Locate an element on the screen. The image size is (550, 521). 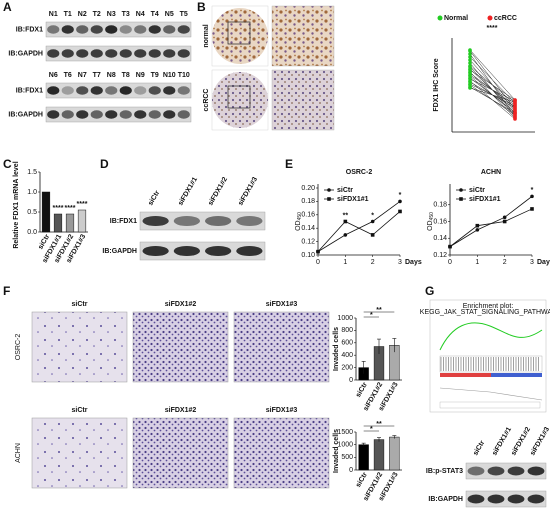
y-tick-label: 0.0 is located at coordinates (32, 232).